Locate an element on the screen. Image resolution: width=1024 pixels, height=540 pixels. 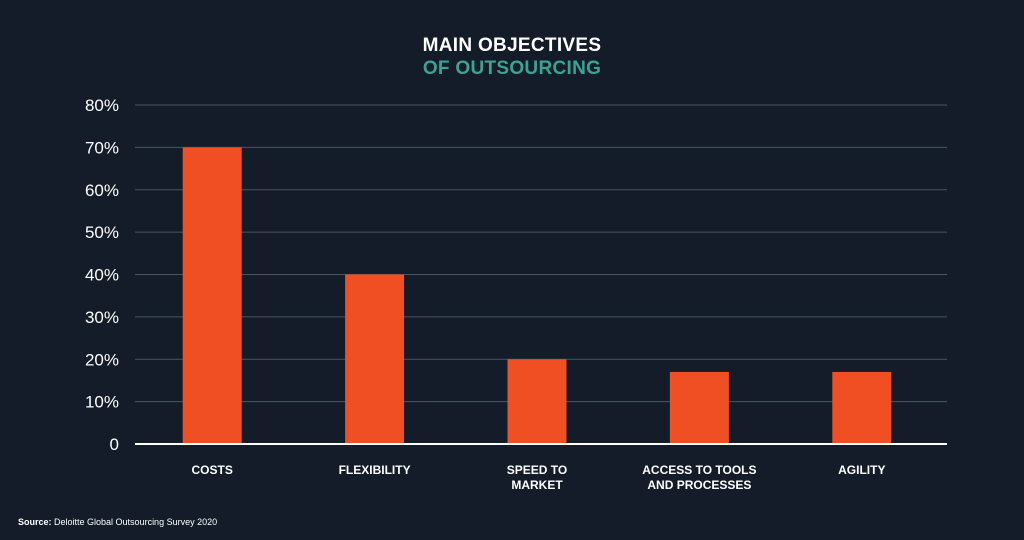
source-label: Source: is located at coordinates (35, 522).